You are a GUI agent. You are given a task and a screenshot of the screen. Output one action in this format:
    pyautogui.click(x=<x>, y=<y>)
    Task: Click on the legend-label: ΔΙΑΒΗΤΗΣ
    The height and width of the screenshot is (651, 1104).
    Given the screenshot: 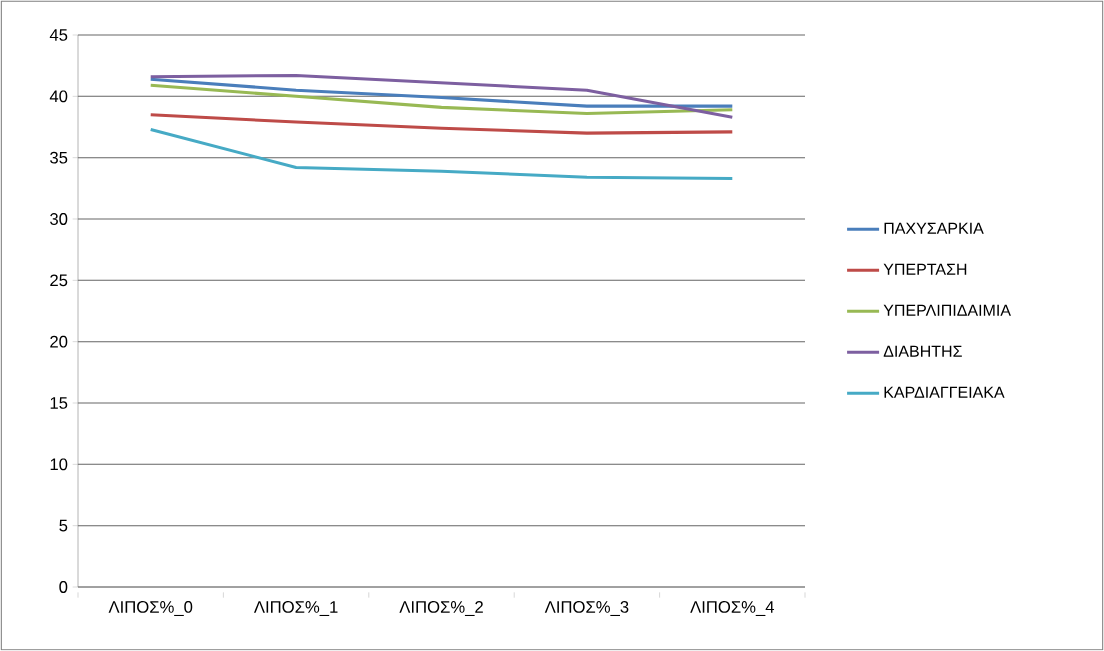 What is the action you would take?
    pyautogui.click(x=922, y=351)
    